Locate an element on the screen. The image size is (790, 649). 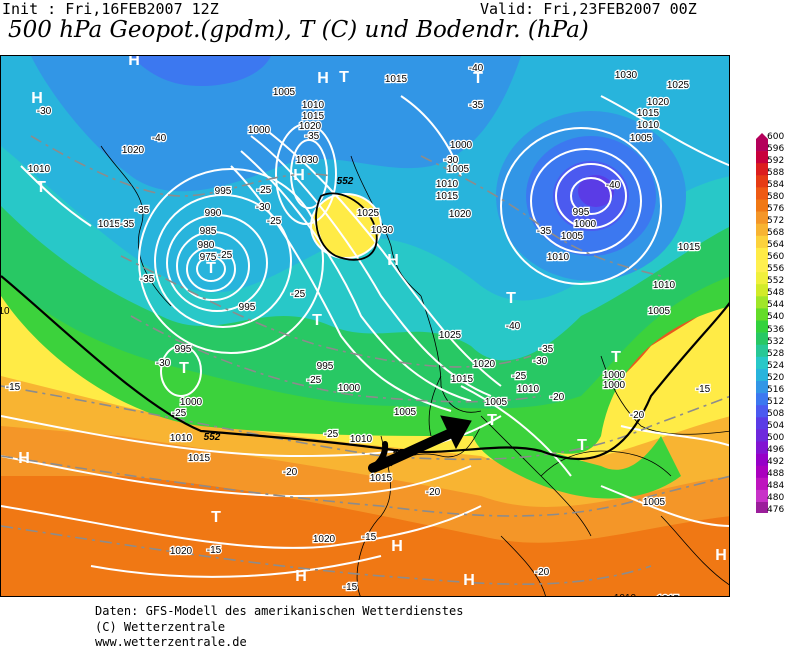
colorbar-tick-label: 496 is located at coordinates (776, 449).